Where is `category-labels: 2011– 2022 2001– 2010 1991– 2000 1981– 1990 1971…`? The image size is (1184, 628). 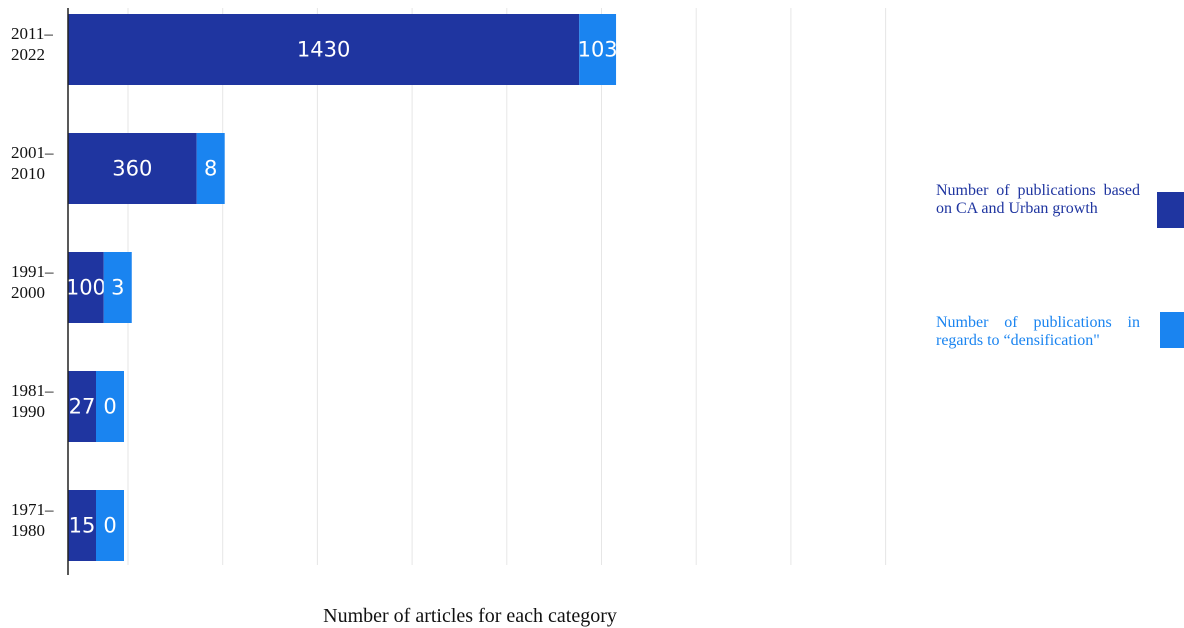
category-labels: 2011– 2022 2001– 2010 1991– 2000 1981– 1990 1971… is located at coordinates (32, 282).